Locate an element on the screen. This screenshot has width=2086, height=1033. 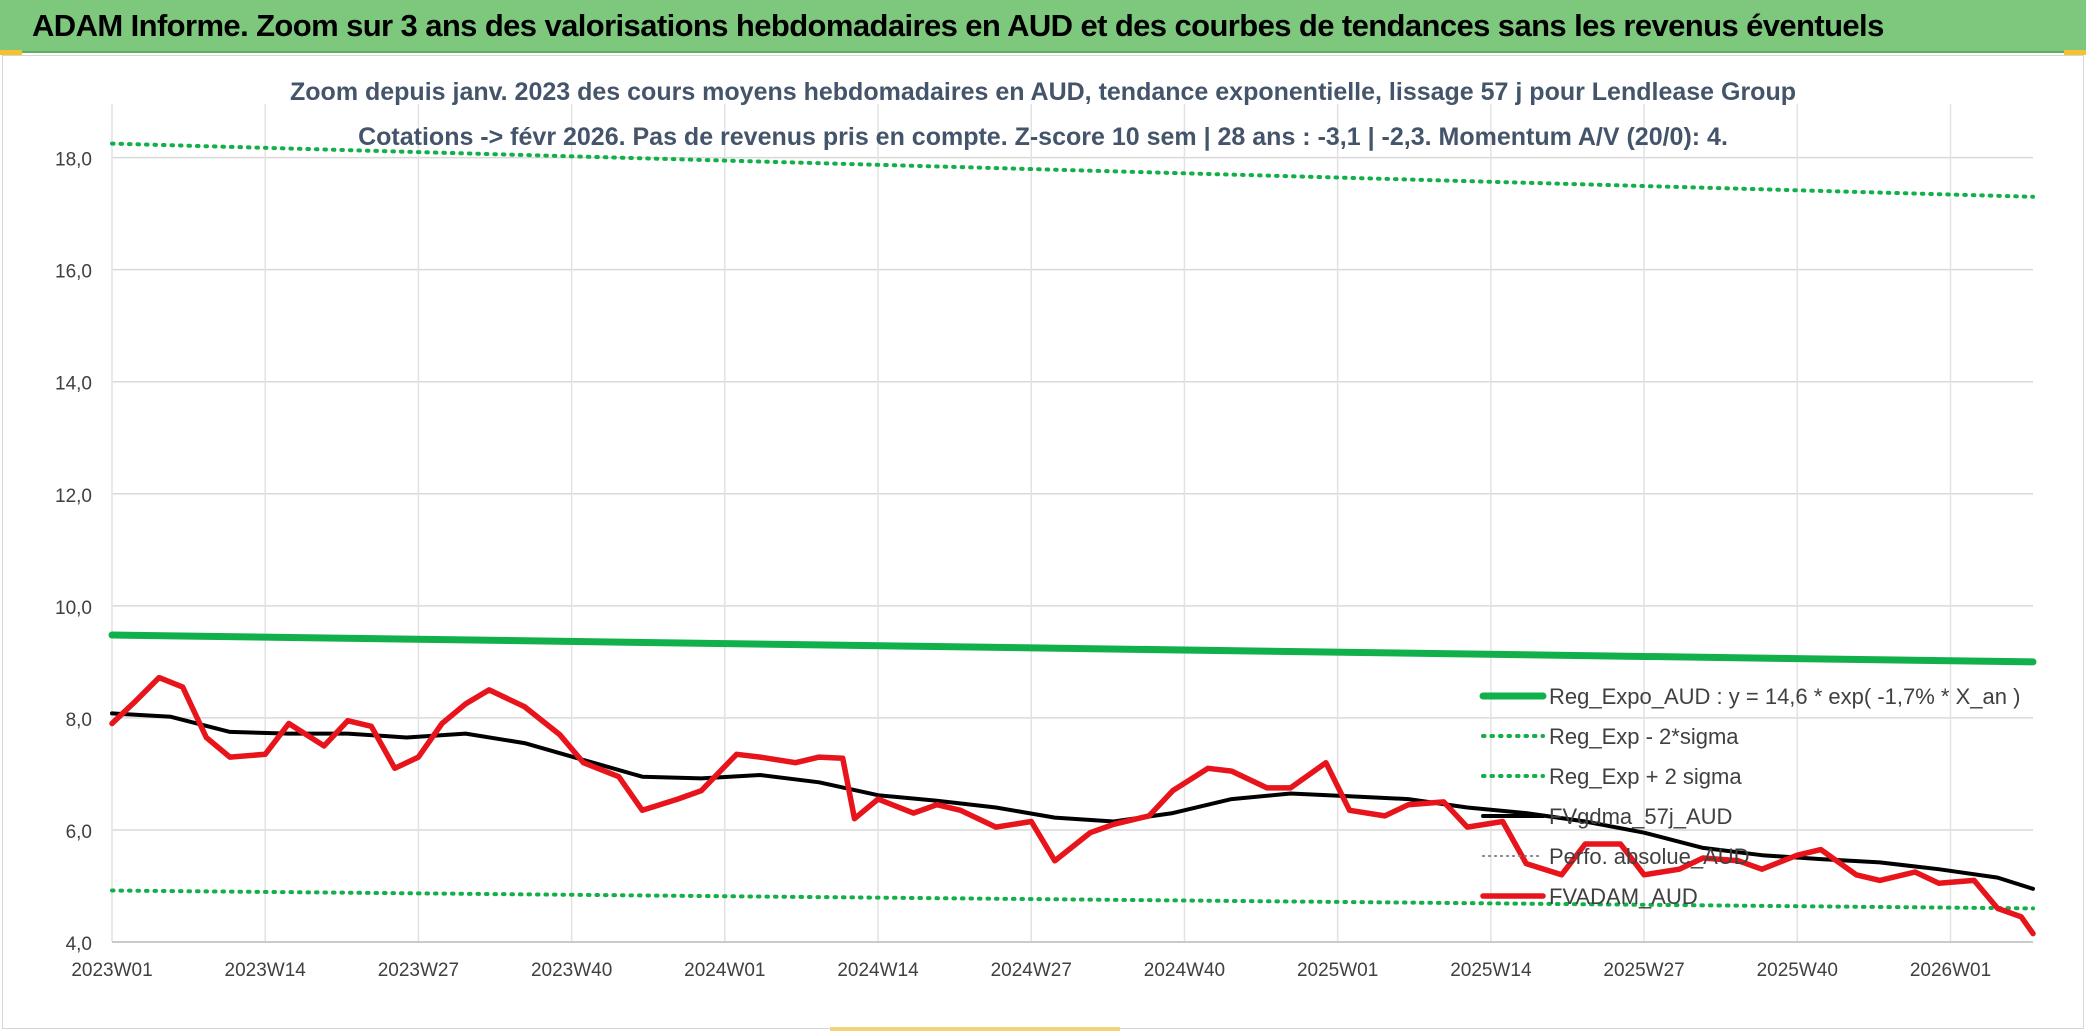
legend-label: Perfo. absolue_AUD is located at coordinates (1649, 856).